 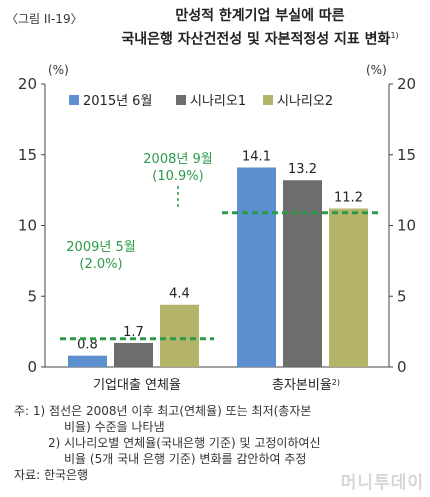 What do you see at coordinates (100, 247) in the screenshot?
I see `reference-label-date: 2009년 5월` at bounding box center [100, 247].